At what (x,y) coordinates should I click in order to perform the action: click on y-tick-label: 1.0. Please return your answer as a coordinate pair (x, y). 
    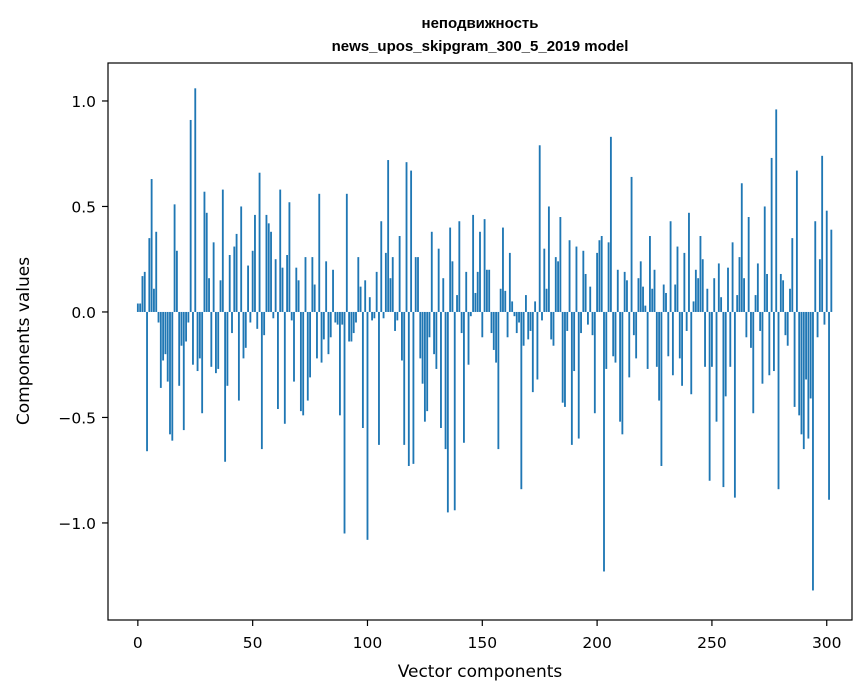
    Looking at the image, I should click on (83, 102).